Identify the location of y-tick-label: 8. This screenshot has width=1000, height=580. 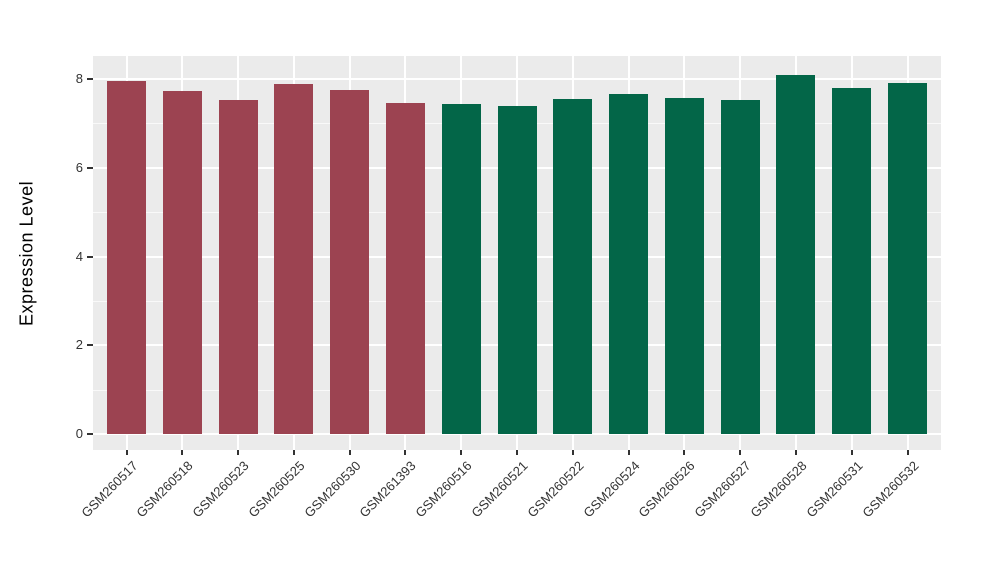
(79, 78).